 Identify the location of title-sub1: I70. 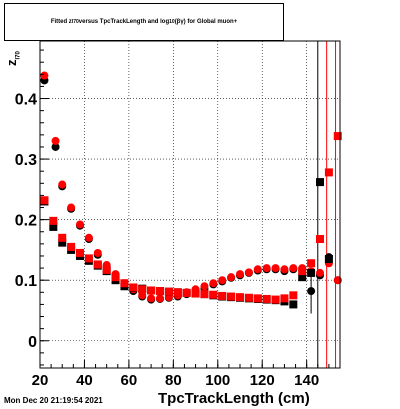
(75, 22).